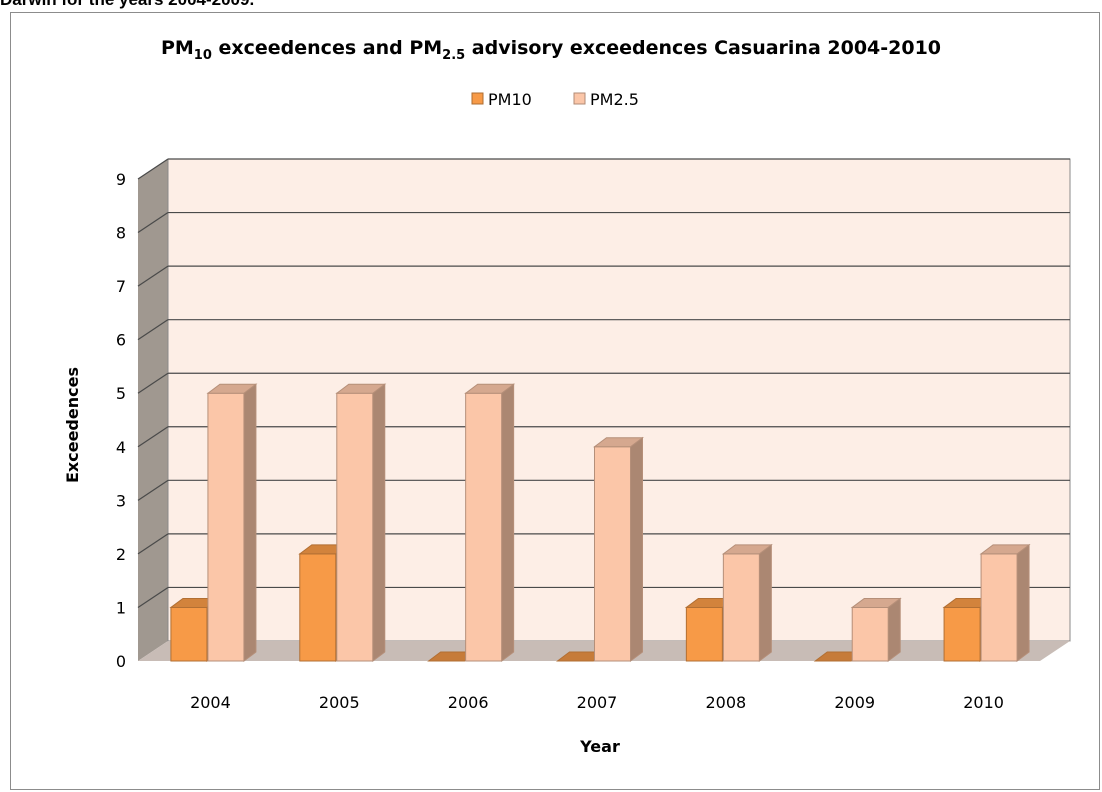 The height and width of the screenshot is (792, 1102). I want to click on x-tick-label-2004: 2004, so click(210, 702).